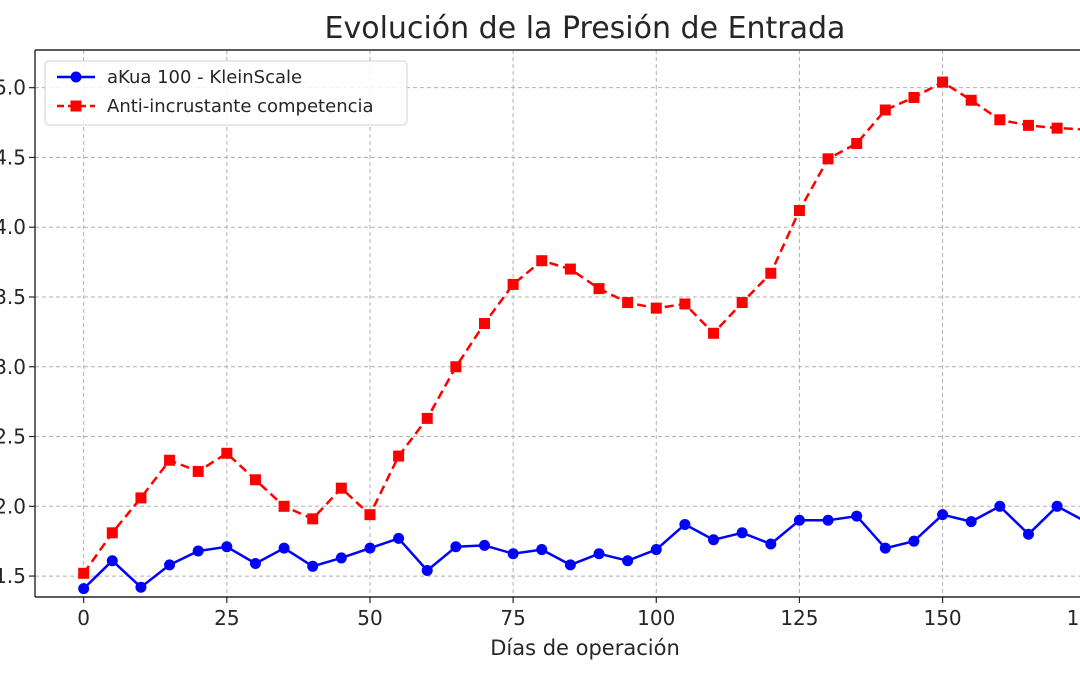  Describe the element at coordinates (585, 648) in the screenshot. I see `x-axis-title: Días de operación` at that location.